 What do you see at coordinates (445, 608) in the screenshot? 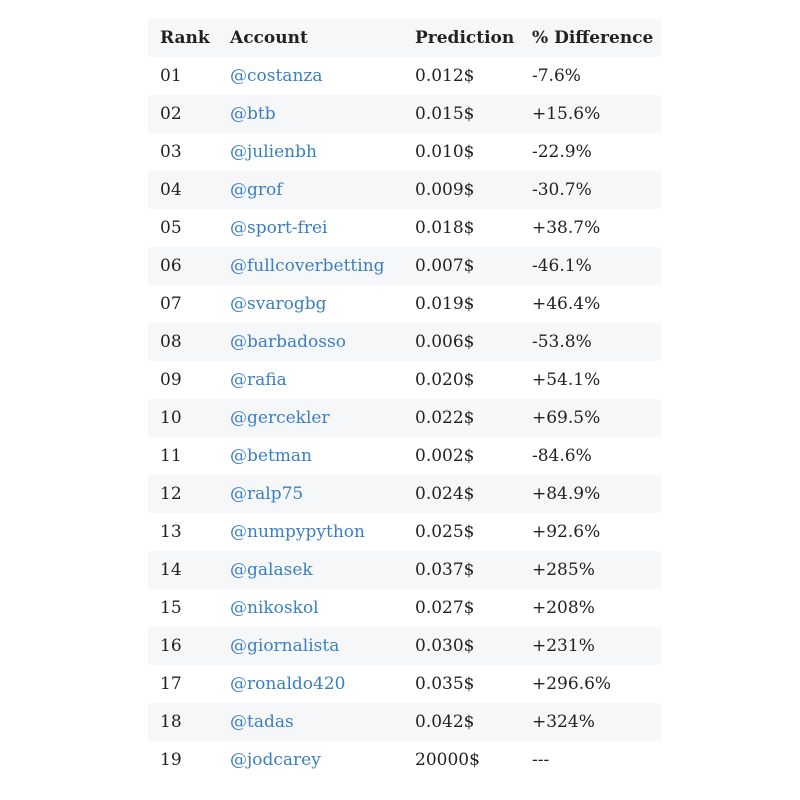
I see `prediction-cell: 0.027$` at bounding box center [445, 608].